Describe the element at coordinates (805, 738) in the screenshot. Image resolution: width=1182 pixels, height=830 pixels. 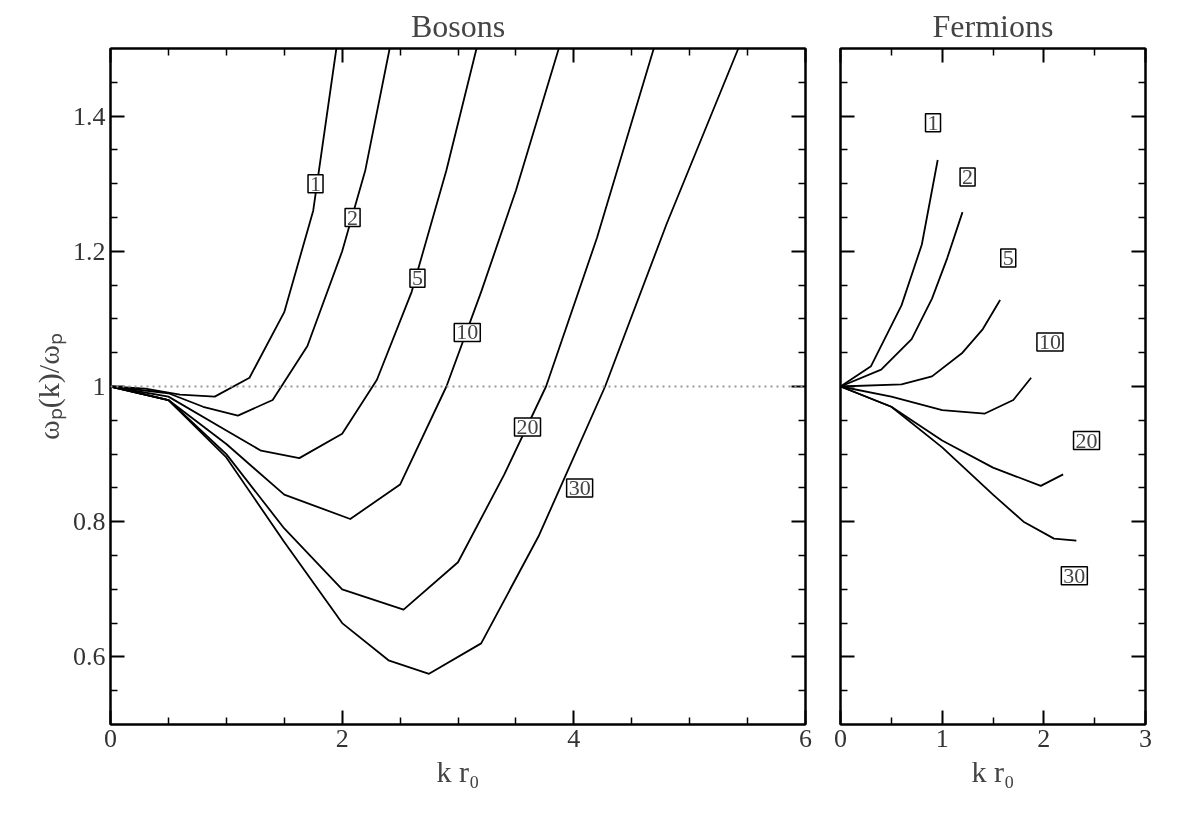
I see `x-tick-label: 6` at that location.